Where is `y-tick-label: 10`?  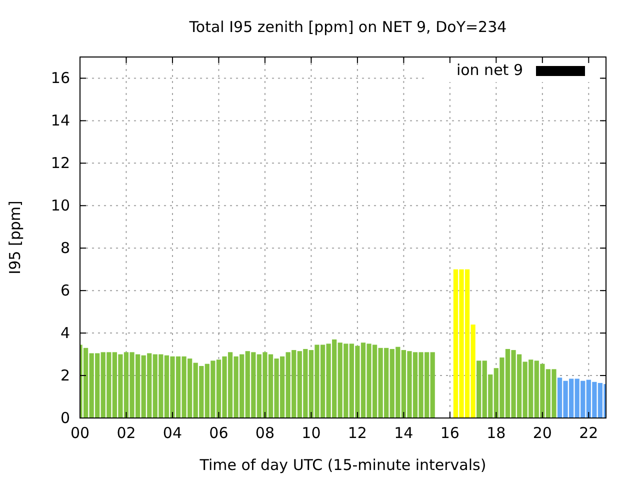
y-tick-label: 10 is located at coordinates (60, 205).